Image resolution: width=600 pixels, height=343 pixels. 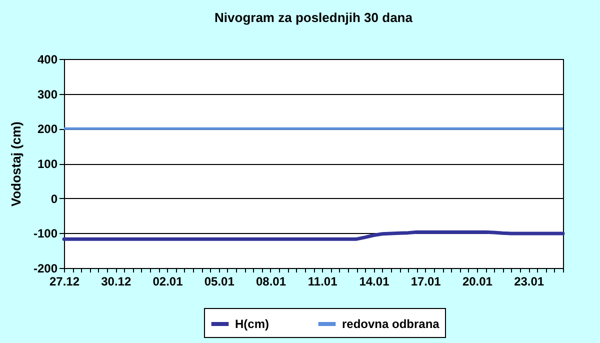 What do you see at coordinates (47, 164) in the screenshot?
I see `y-tick-label: 100` at bounding box center [47, 164].